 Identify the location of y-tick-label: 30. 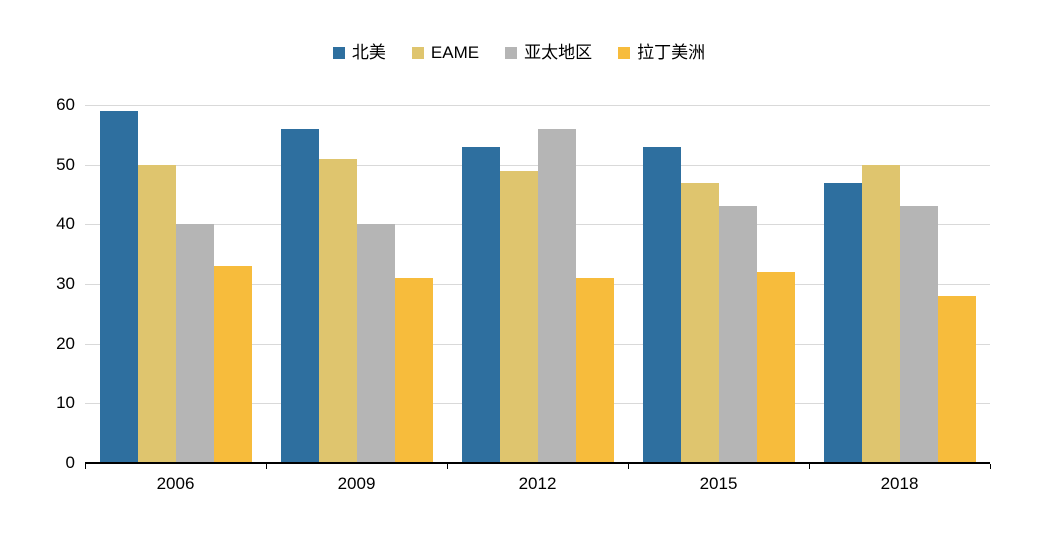
(65, 283).